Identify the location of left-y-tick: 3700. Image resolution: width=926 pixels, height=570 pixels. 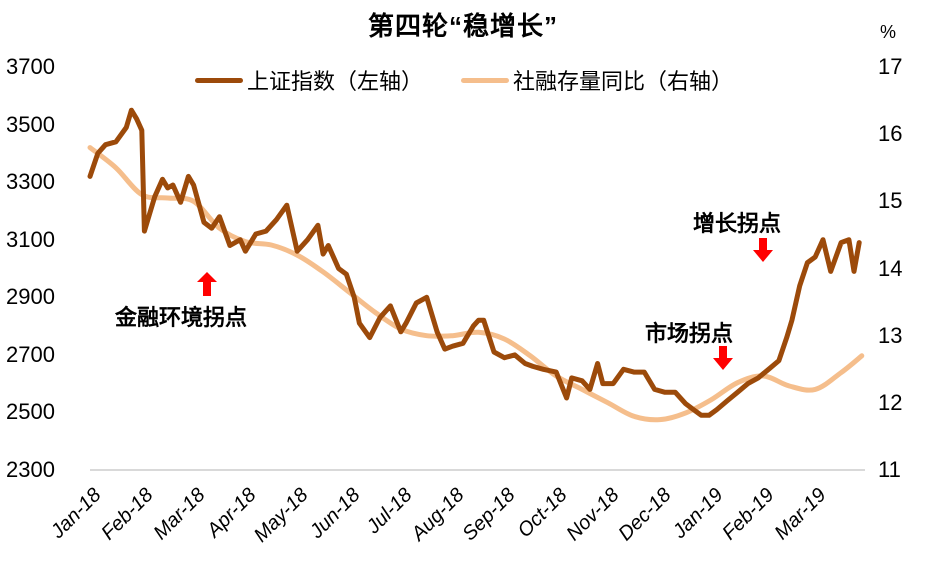
(30, 66).